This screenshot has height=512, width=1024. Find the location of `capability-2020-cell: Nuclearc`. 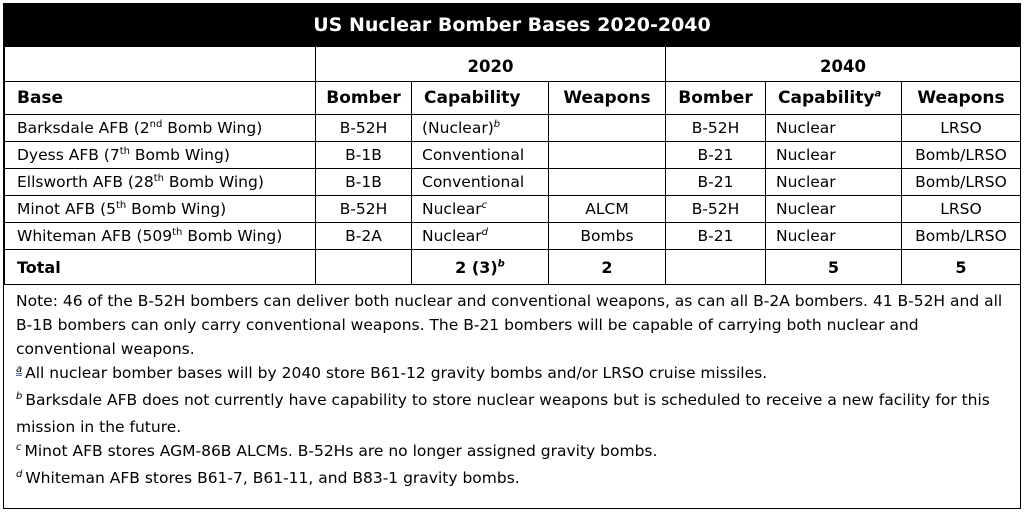

capability-2020-cell: Nuclearc is located at coordinates (480, 209).